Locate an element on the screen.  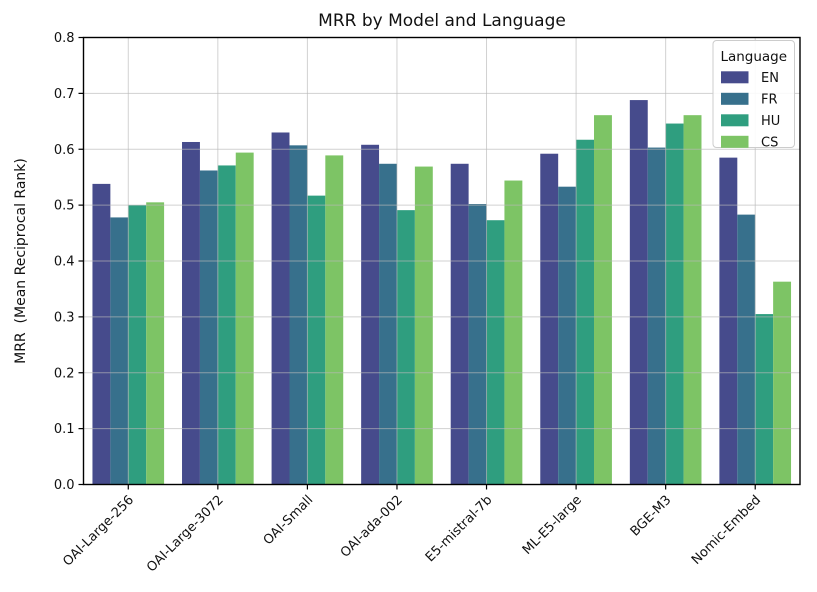
bar-FR-OAI-Small is located at coordinates (298, 315).